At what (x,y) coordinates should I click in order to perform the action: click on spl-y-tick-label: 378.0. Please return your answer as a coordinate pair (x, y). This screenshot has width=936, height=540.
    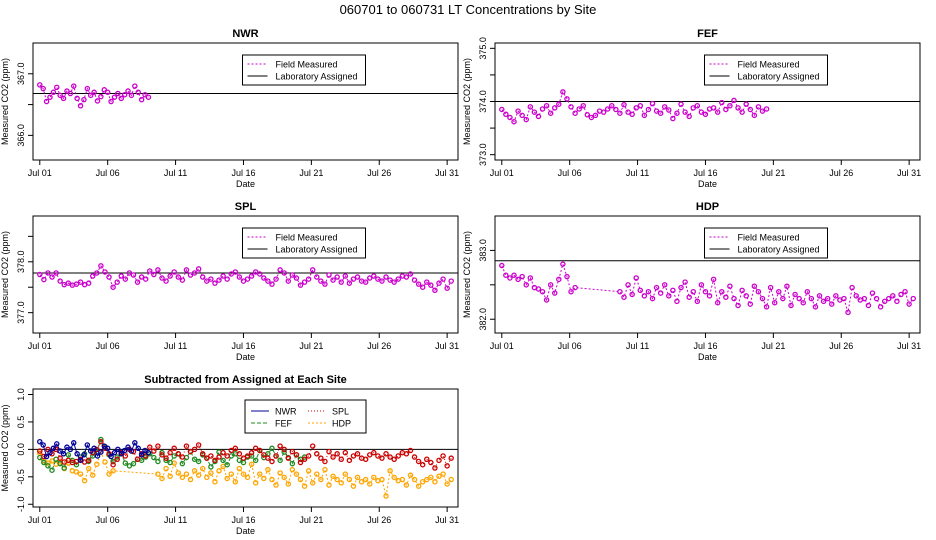
    Looking at the image, I should click on (21, 262).